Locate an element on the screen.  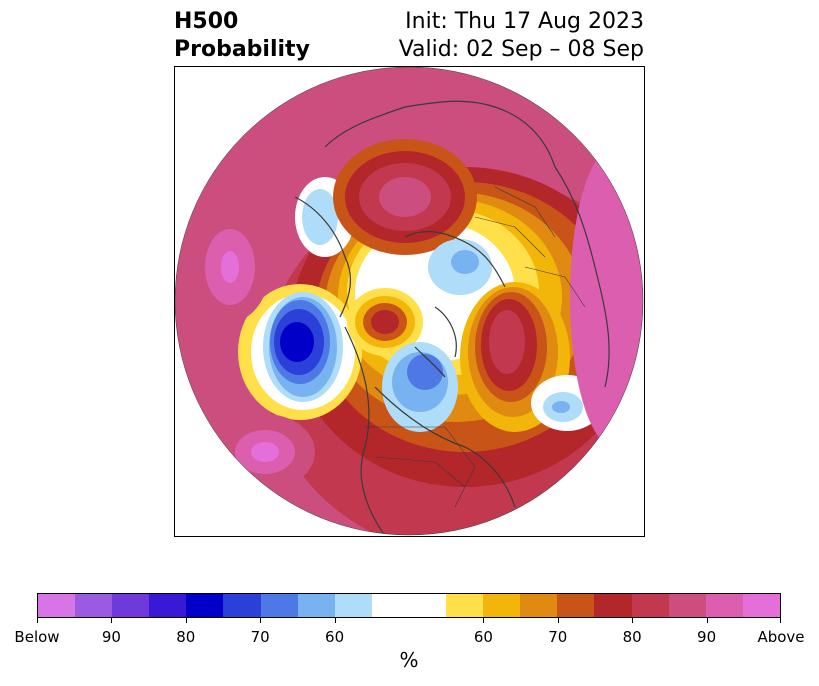
map-title: H500 Probability is located at coordinates (242, 36).